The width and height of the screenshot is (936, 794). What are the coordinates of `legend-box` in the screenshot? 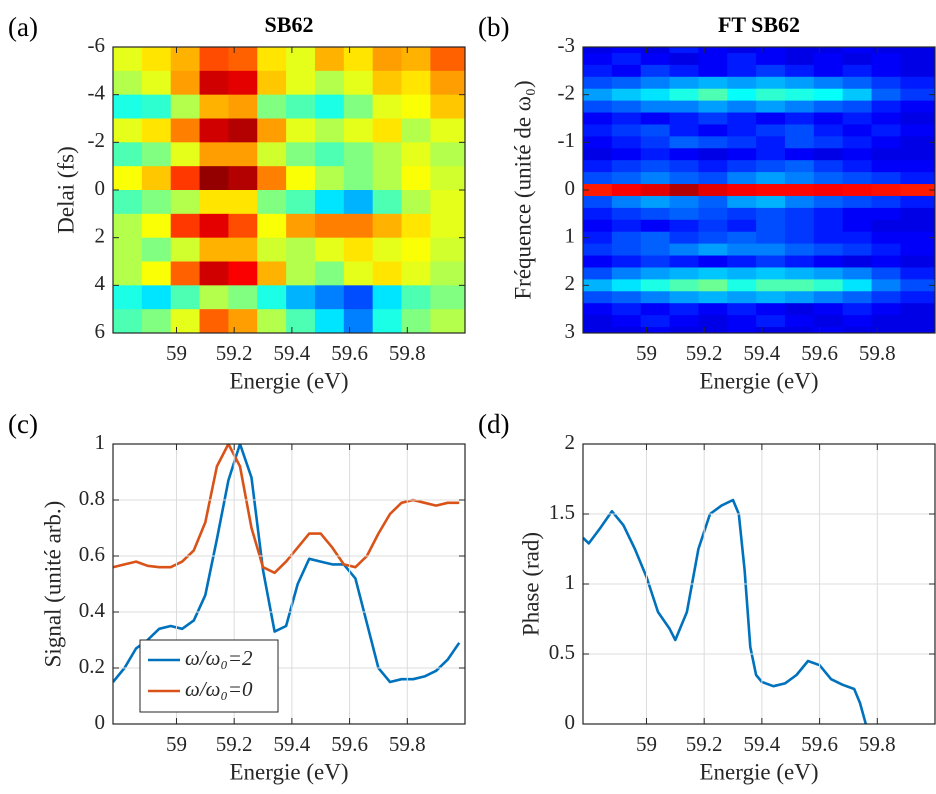 It's located at (209, 676).